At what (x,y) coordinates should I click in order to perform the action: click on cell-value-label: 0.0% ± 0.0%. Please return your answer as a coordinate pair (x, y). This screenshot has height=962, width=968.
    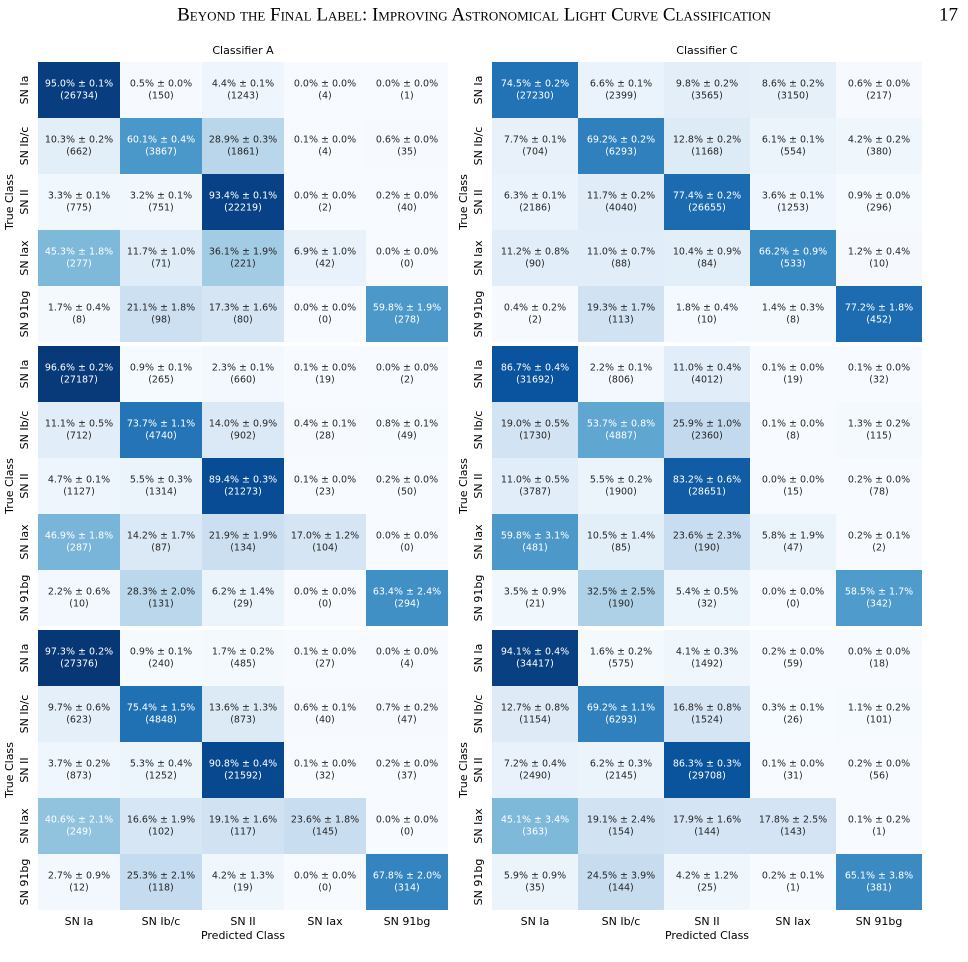
    Looking at the image, I should click on (325, 196).